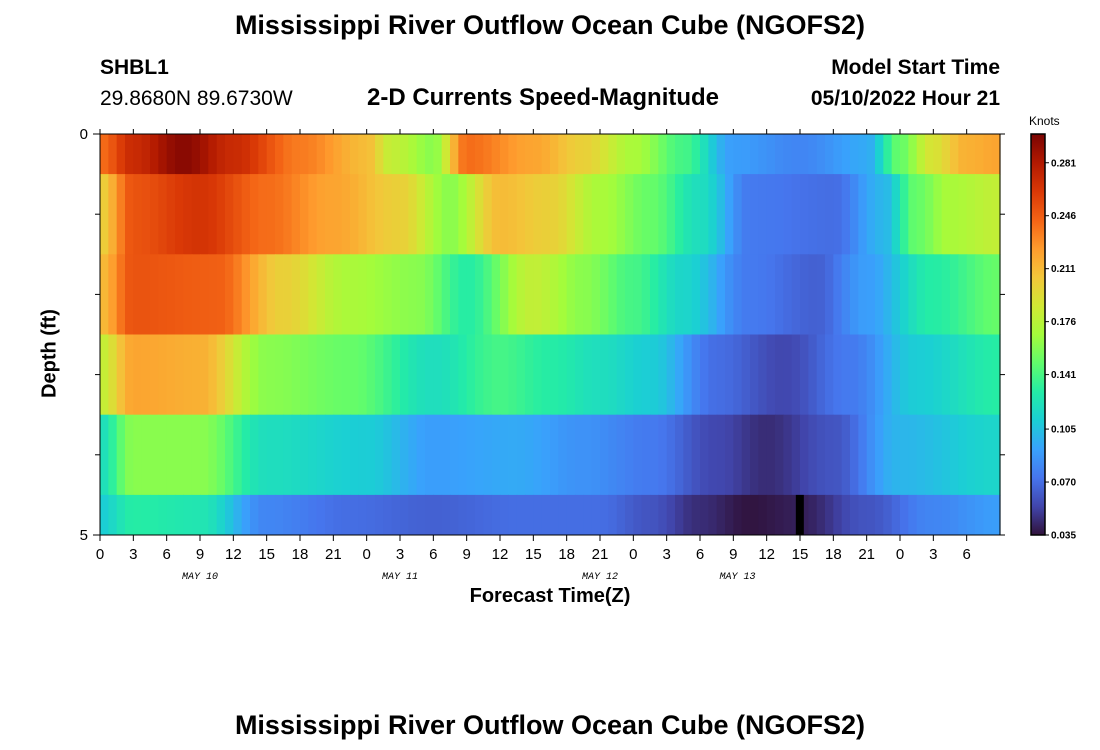 This screenshot has height=750, width=1100. I want to click on x-tick-label: 15, so click(266, 554).